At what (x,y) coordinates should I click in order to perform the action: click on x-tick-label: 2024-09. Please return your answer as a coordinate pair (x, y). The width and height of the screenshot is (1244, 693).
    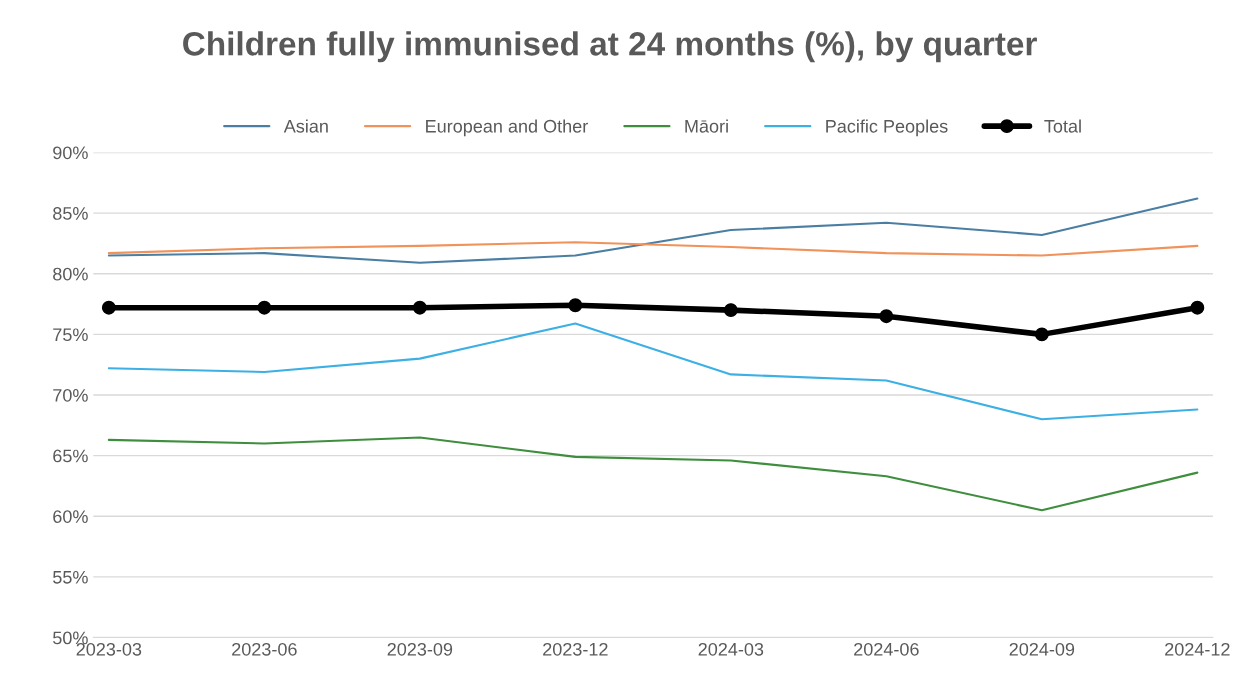
    Looking at the image, I should click on (1042, 649).